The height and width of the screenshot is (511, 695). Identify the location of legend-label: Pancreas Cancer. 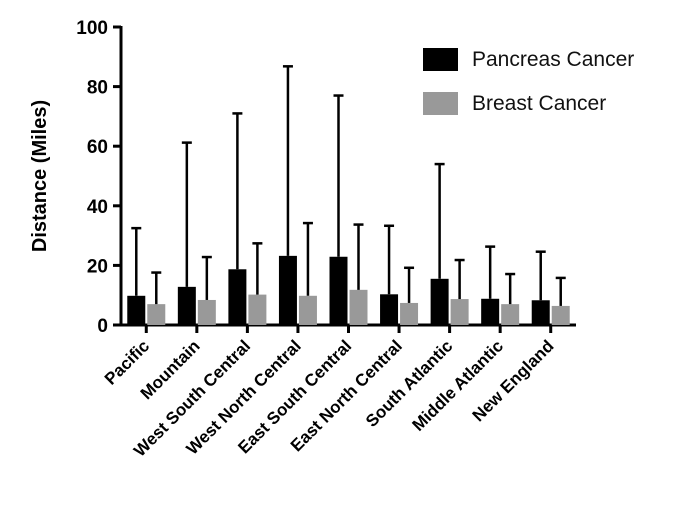
(553, 59).